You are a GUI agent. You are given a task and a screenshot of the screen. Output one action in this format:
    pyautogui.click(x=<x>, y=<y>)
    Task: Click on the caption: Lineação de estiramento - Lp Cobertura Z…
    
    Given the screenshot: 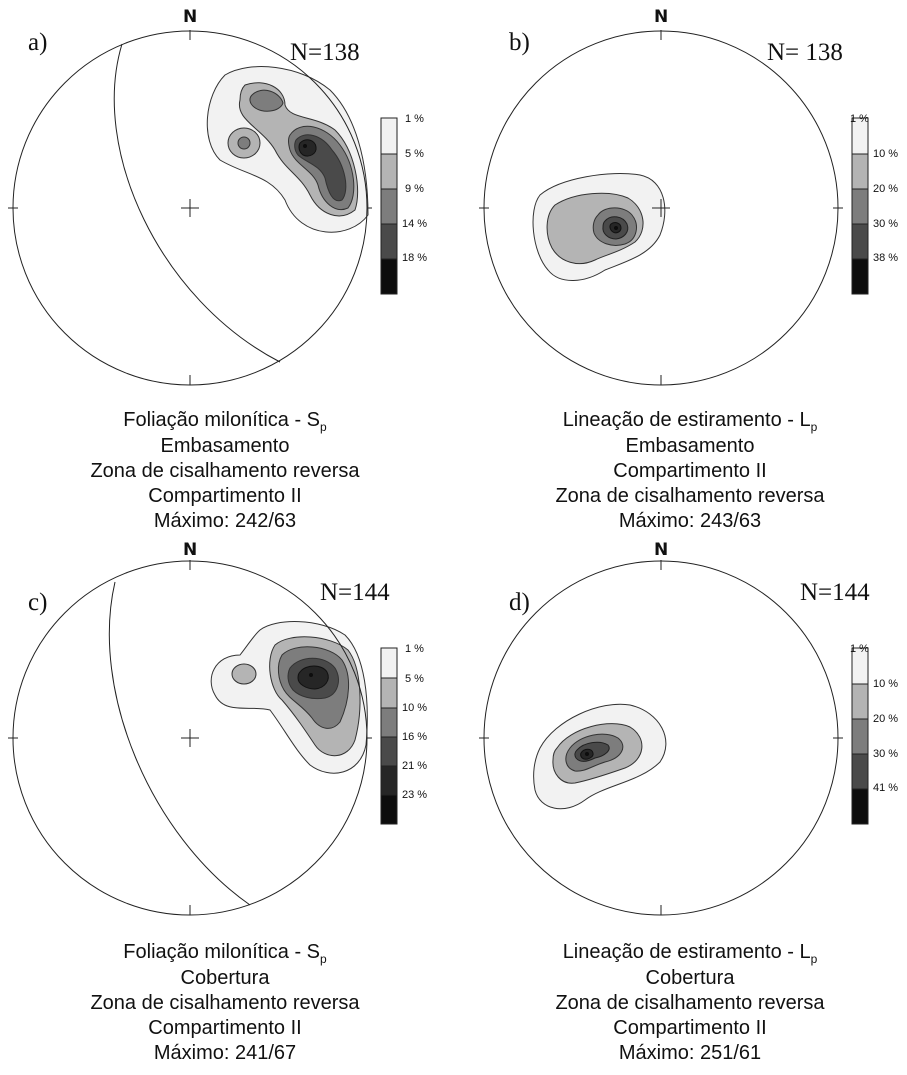 What is the action you would take?
    pyautogui.click(x=690, y=1002)
    